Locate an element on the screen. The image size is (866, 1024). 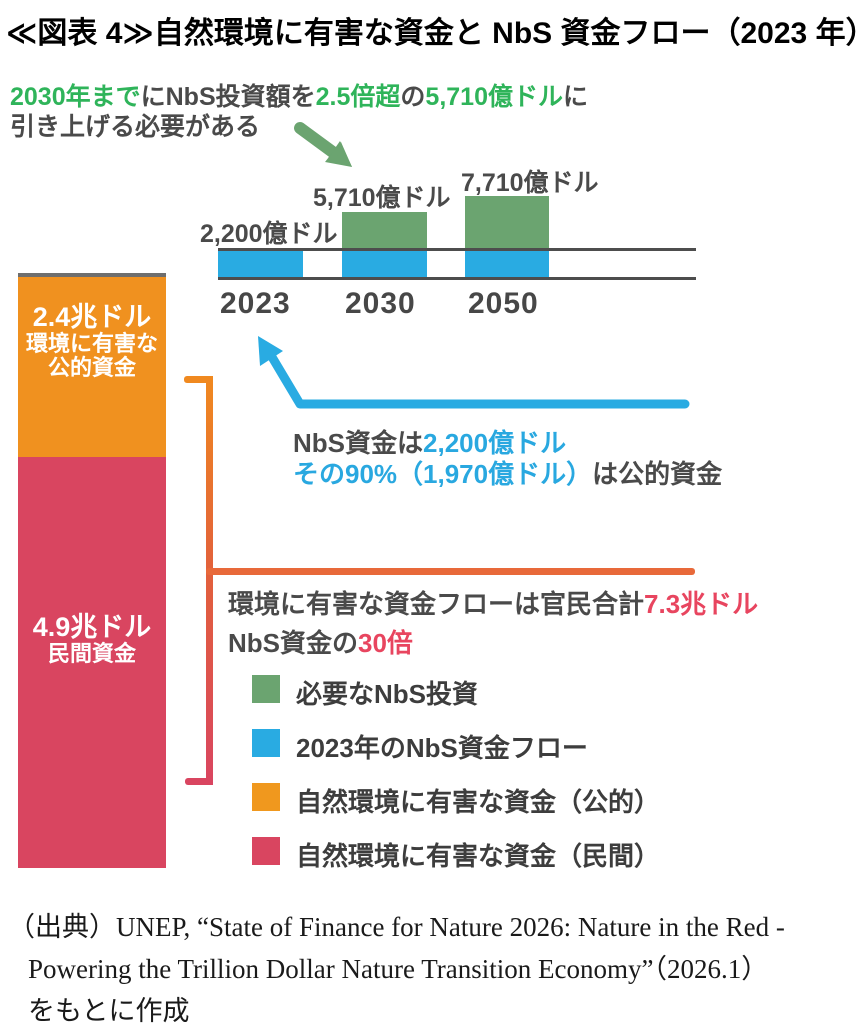
red-note-line1: 環境に有害な資金フローは官民合計7.3兆ドル is located at coordinates (493, 604).